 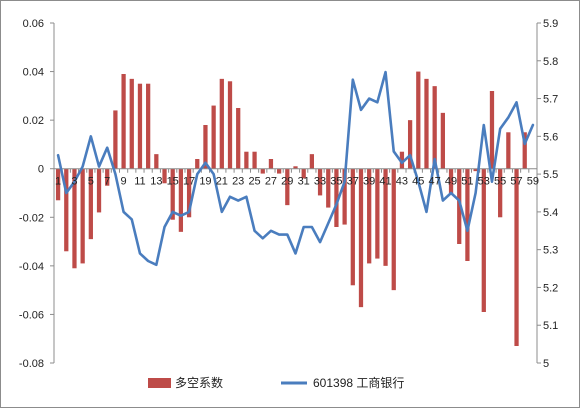 What do you see at coordinates (484, 182) in the screenshot?
I see `x-tick-label: 53` at bounding box center [484, 182].